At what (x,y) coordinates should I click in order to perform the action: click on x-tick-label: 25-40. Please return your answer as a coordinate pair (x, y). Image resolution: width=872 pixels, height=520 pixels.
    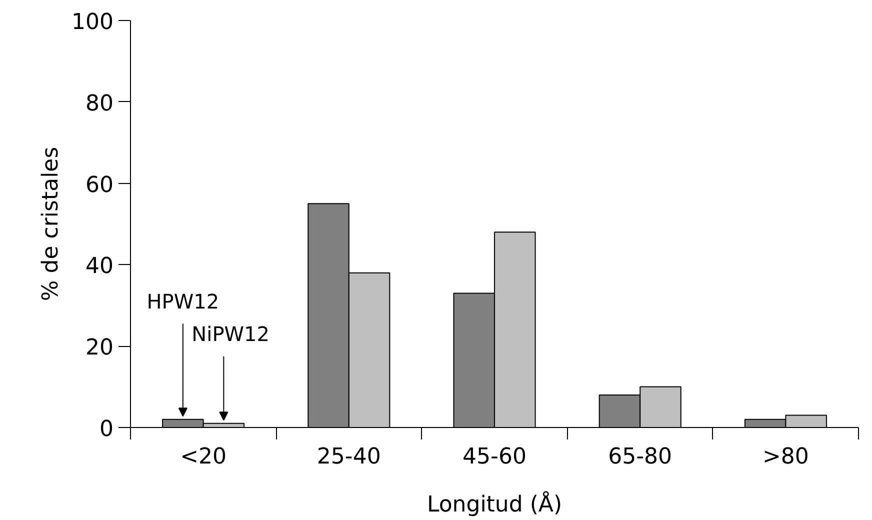
    Looking at the image, I should click on (348, 457).